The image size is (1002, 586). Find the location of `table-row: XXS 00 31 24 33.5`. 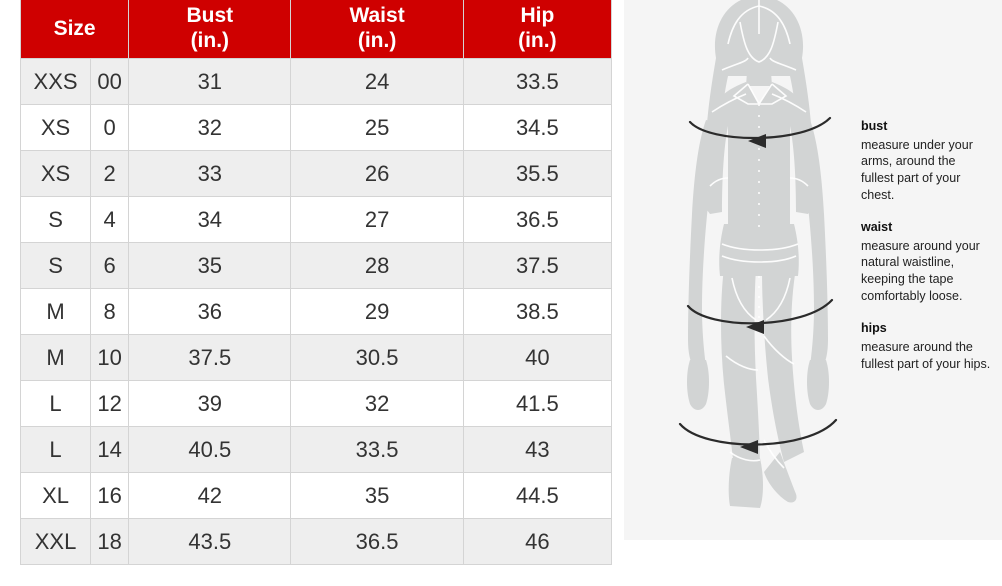

table-row: XXS 00 31 24 33.5 is located at coordinates (316, 81).